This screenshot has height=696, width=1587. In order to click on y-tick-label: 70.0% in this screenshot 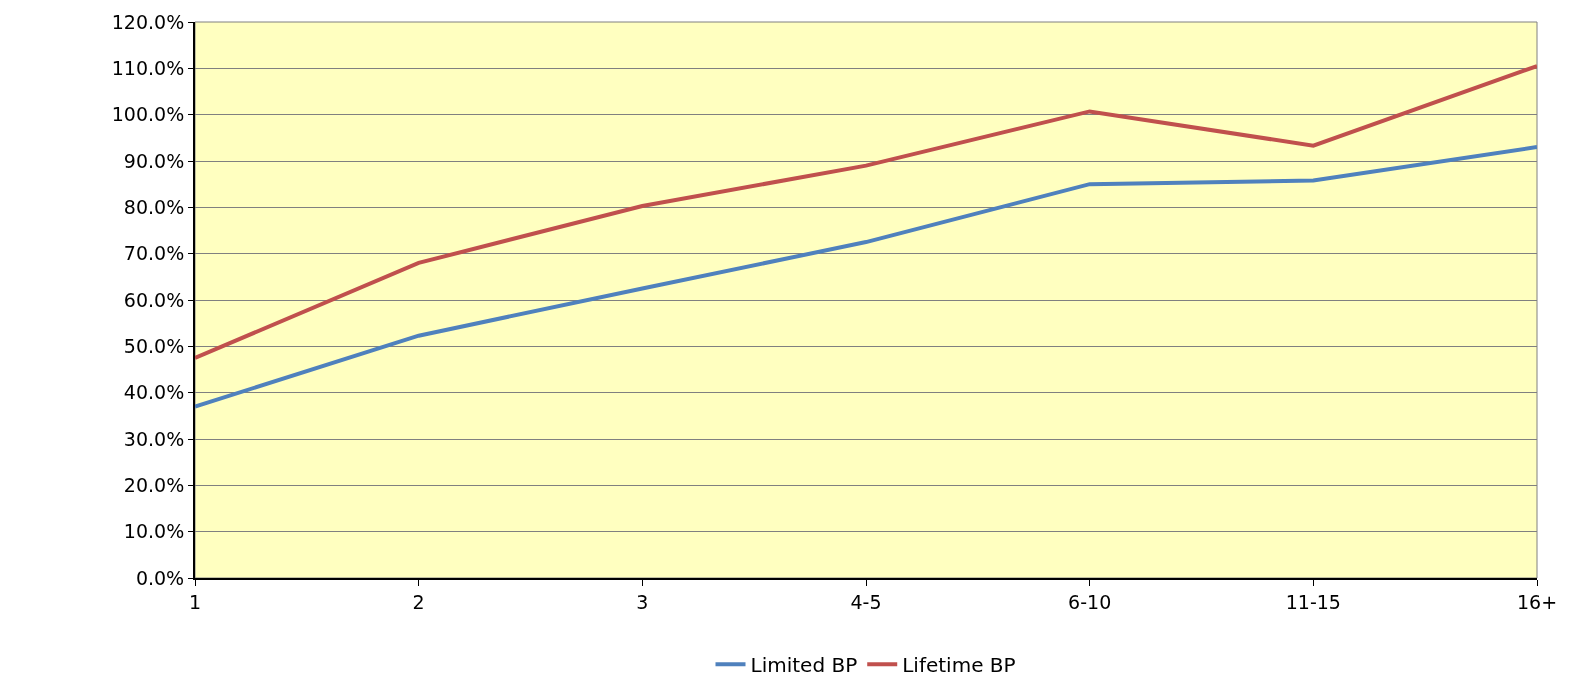, I will do `click(154, 253)`.